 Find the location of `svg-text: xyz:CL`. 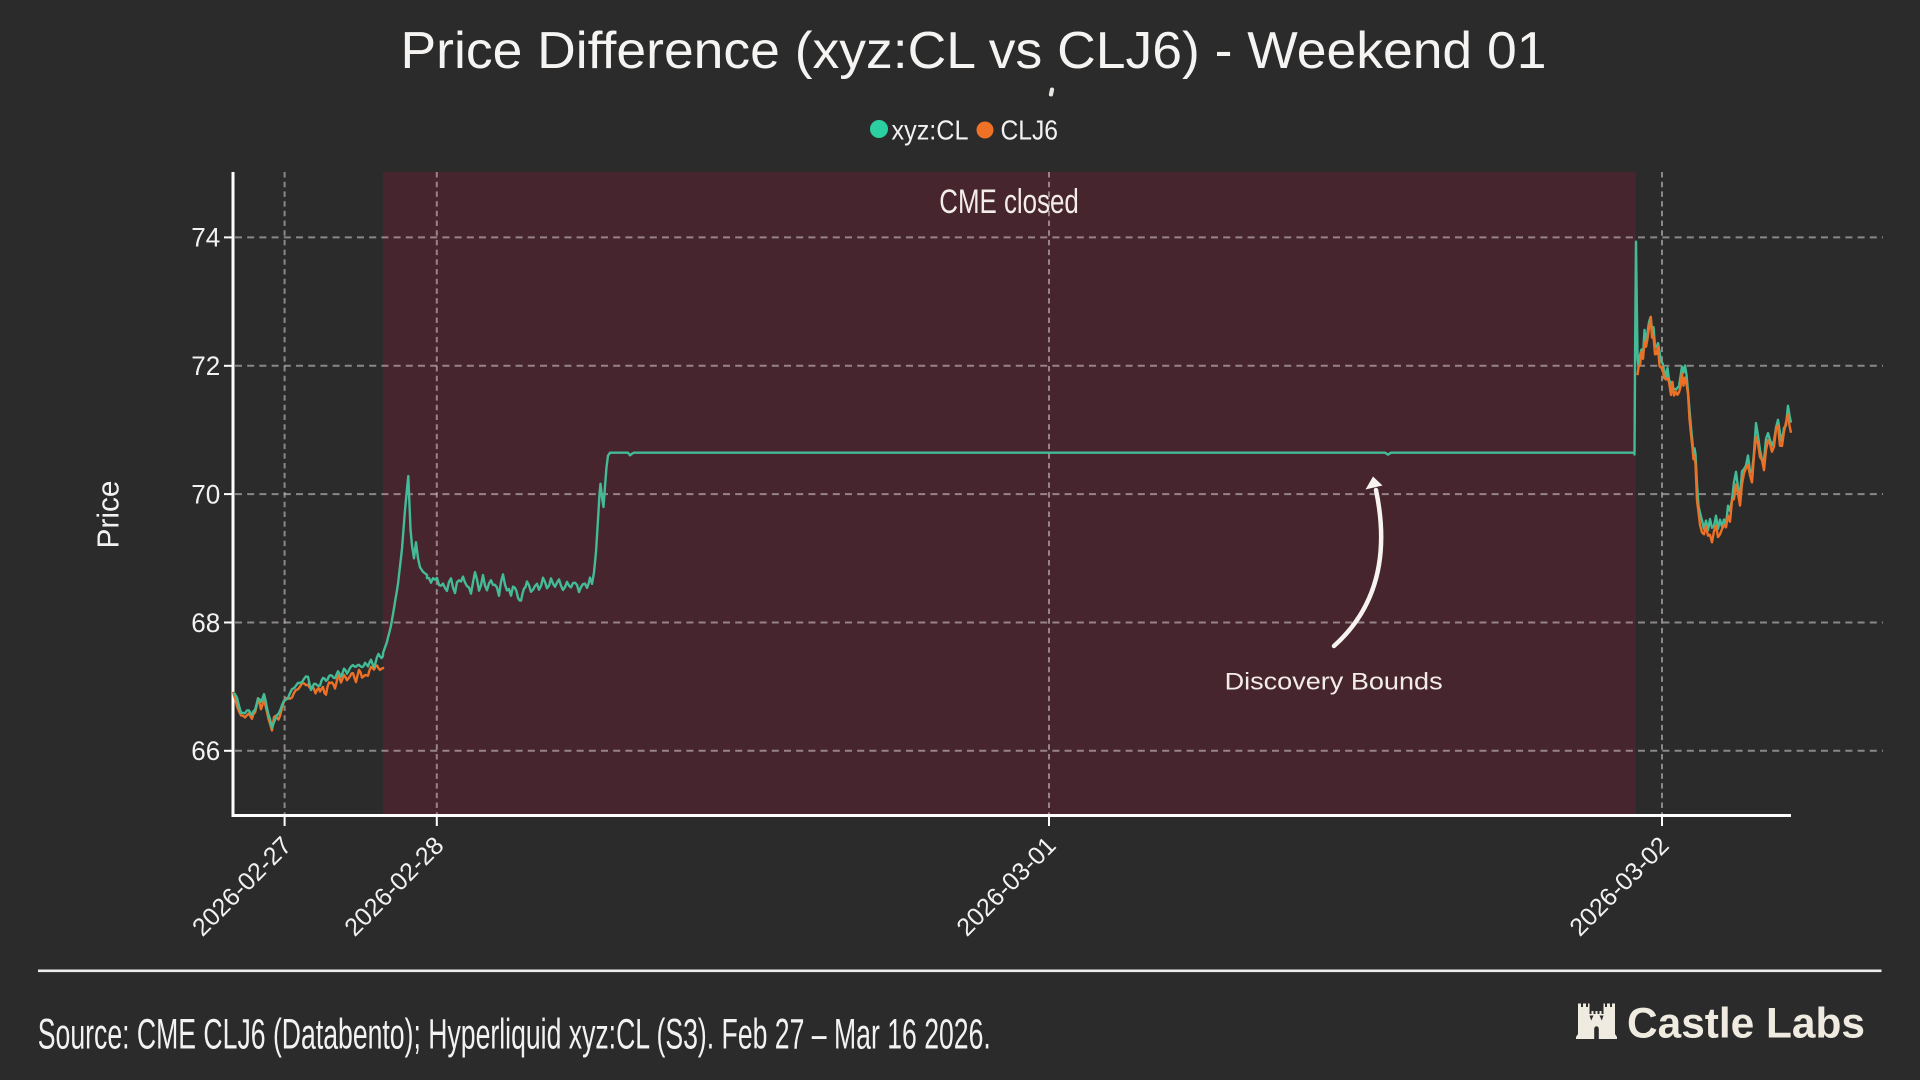

svg-text: xyz:CL is located at coordinates (930, 129).